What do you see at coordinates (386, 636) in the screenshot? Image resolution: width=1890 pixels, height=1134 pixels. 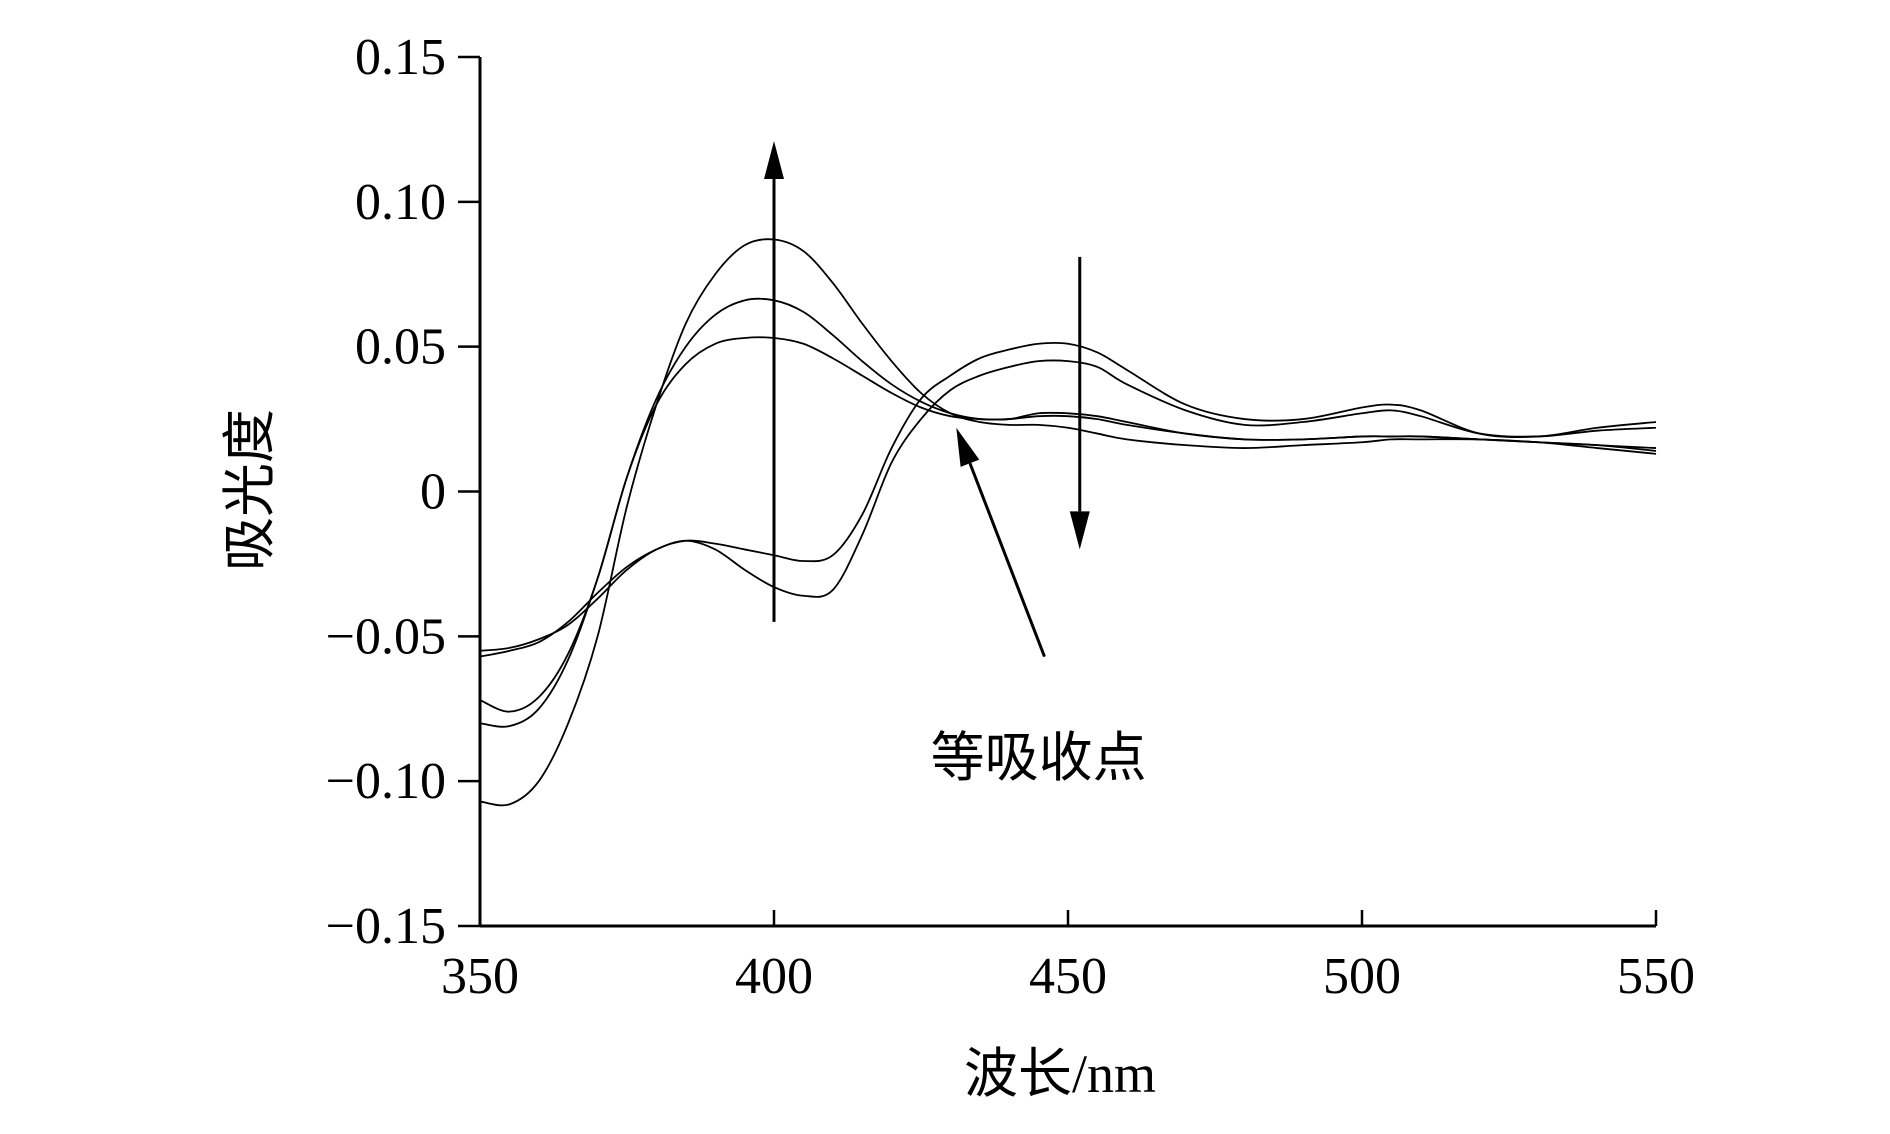 I see `y-tick-label: −0.05` at bounding box center [386, 636].